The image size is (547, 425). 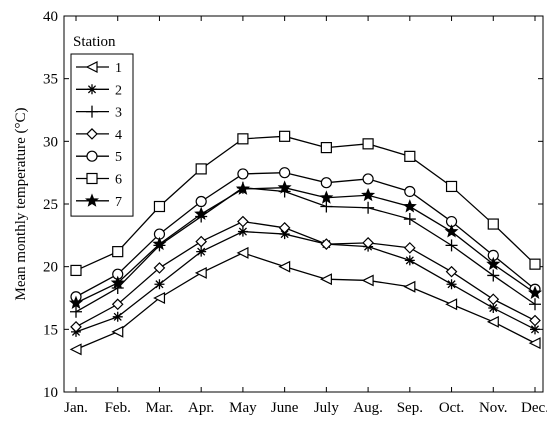 I want to click on x-tick-label: May, so click(x=243, y=408).